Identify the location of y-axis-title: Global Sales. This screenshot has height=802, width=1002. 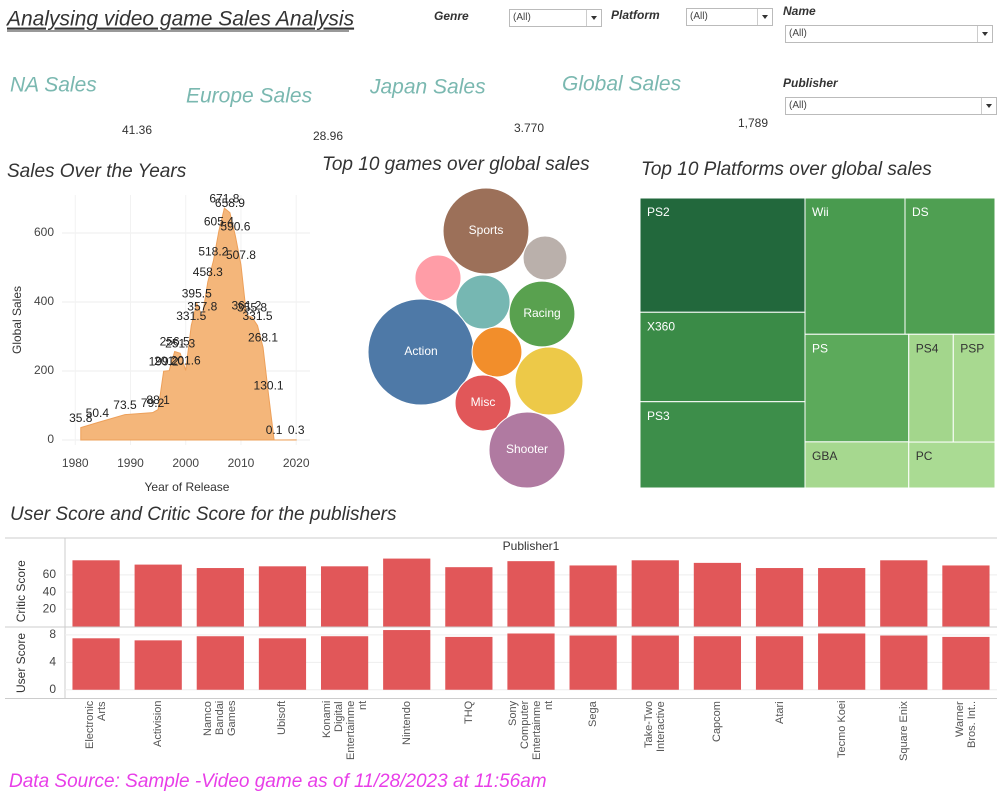
(17, 320).